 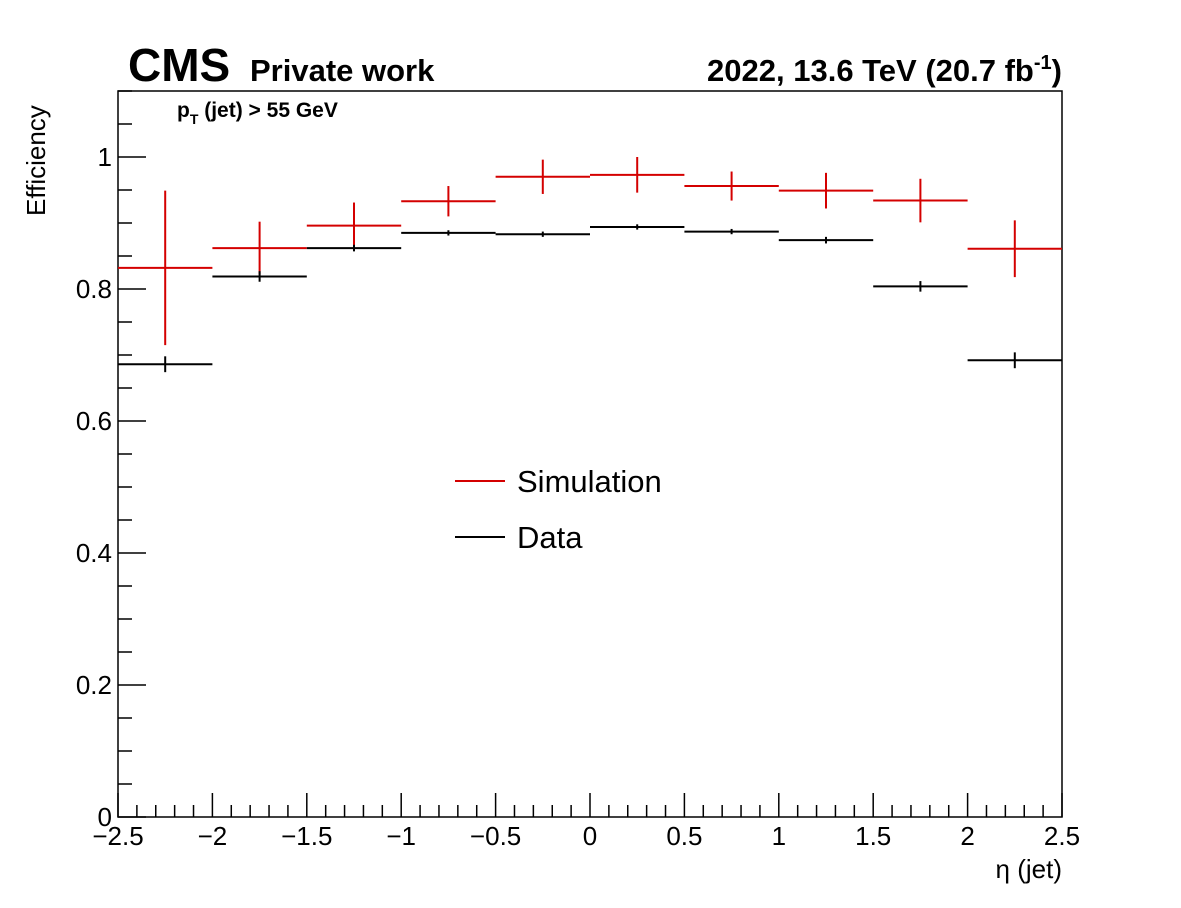 I want to click on y-tick-label: 0.8, so click(x=94, y=289).